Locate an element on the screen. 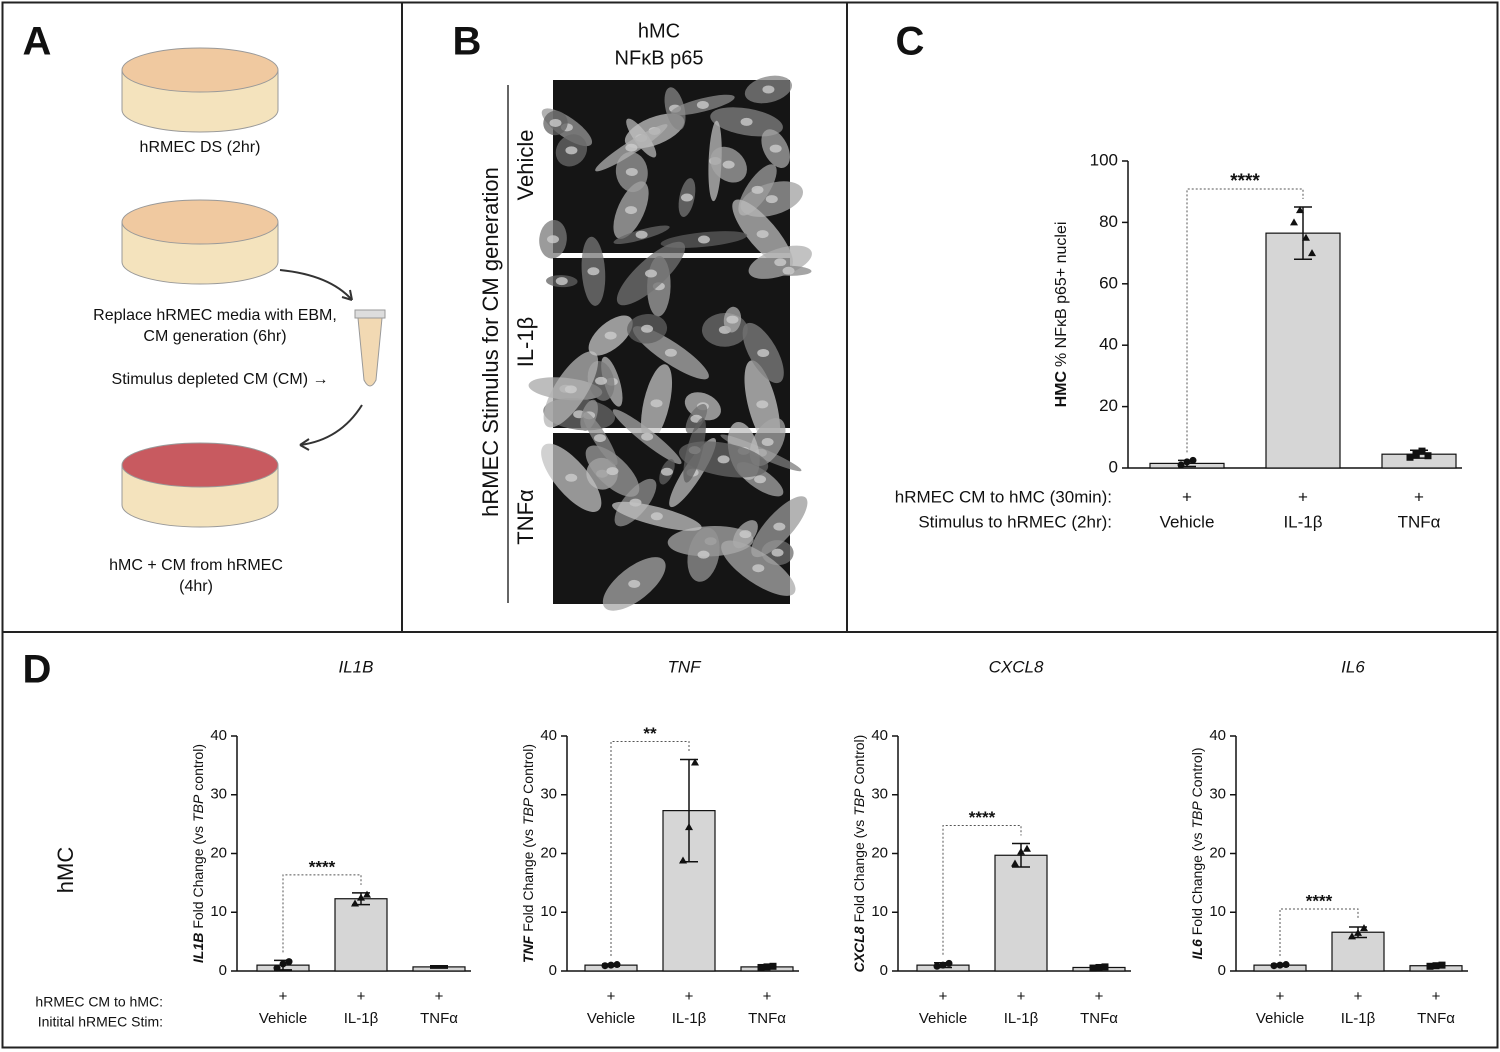 The height and width of the screenshot is (1052, 1500). step-text: Stimulus depleted CM (CM) → is located at coordinates (220, 379).